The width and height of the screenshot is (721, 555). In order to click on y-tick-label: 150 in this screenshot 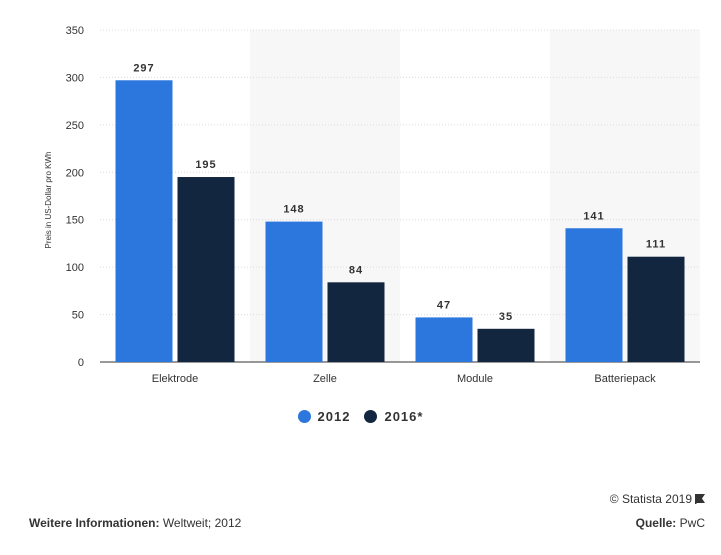, I will do `click(75, 221)`.